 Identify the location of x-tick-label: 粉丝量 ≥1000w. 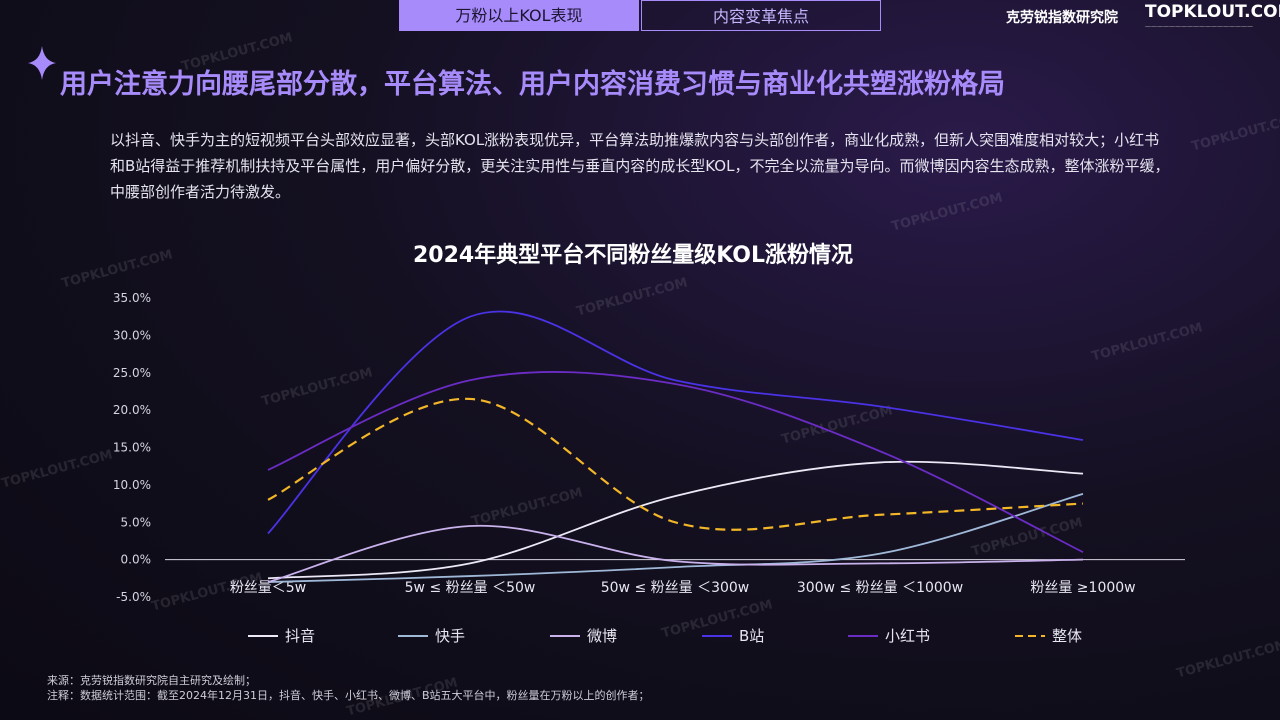
(1082, 588).